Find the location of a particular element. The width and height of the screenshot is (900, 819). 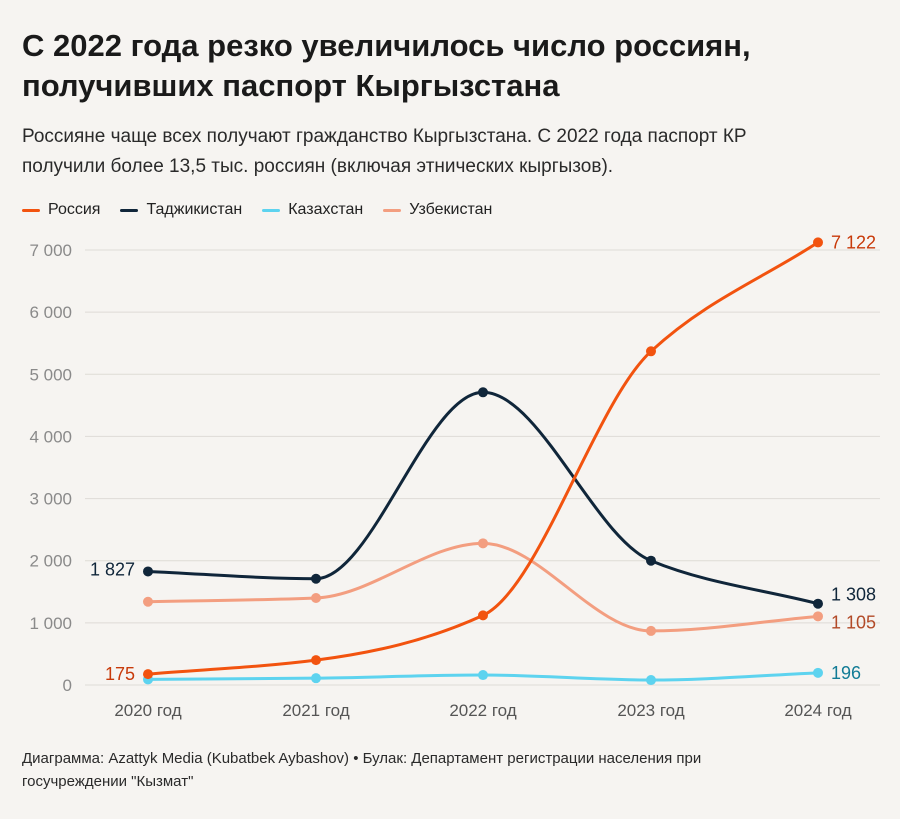

legend-item-2: Казахстан is located at coordinates (312, 210).